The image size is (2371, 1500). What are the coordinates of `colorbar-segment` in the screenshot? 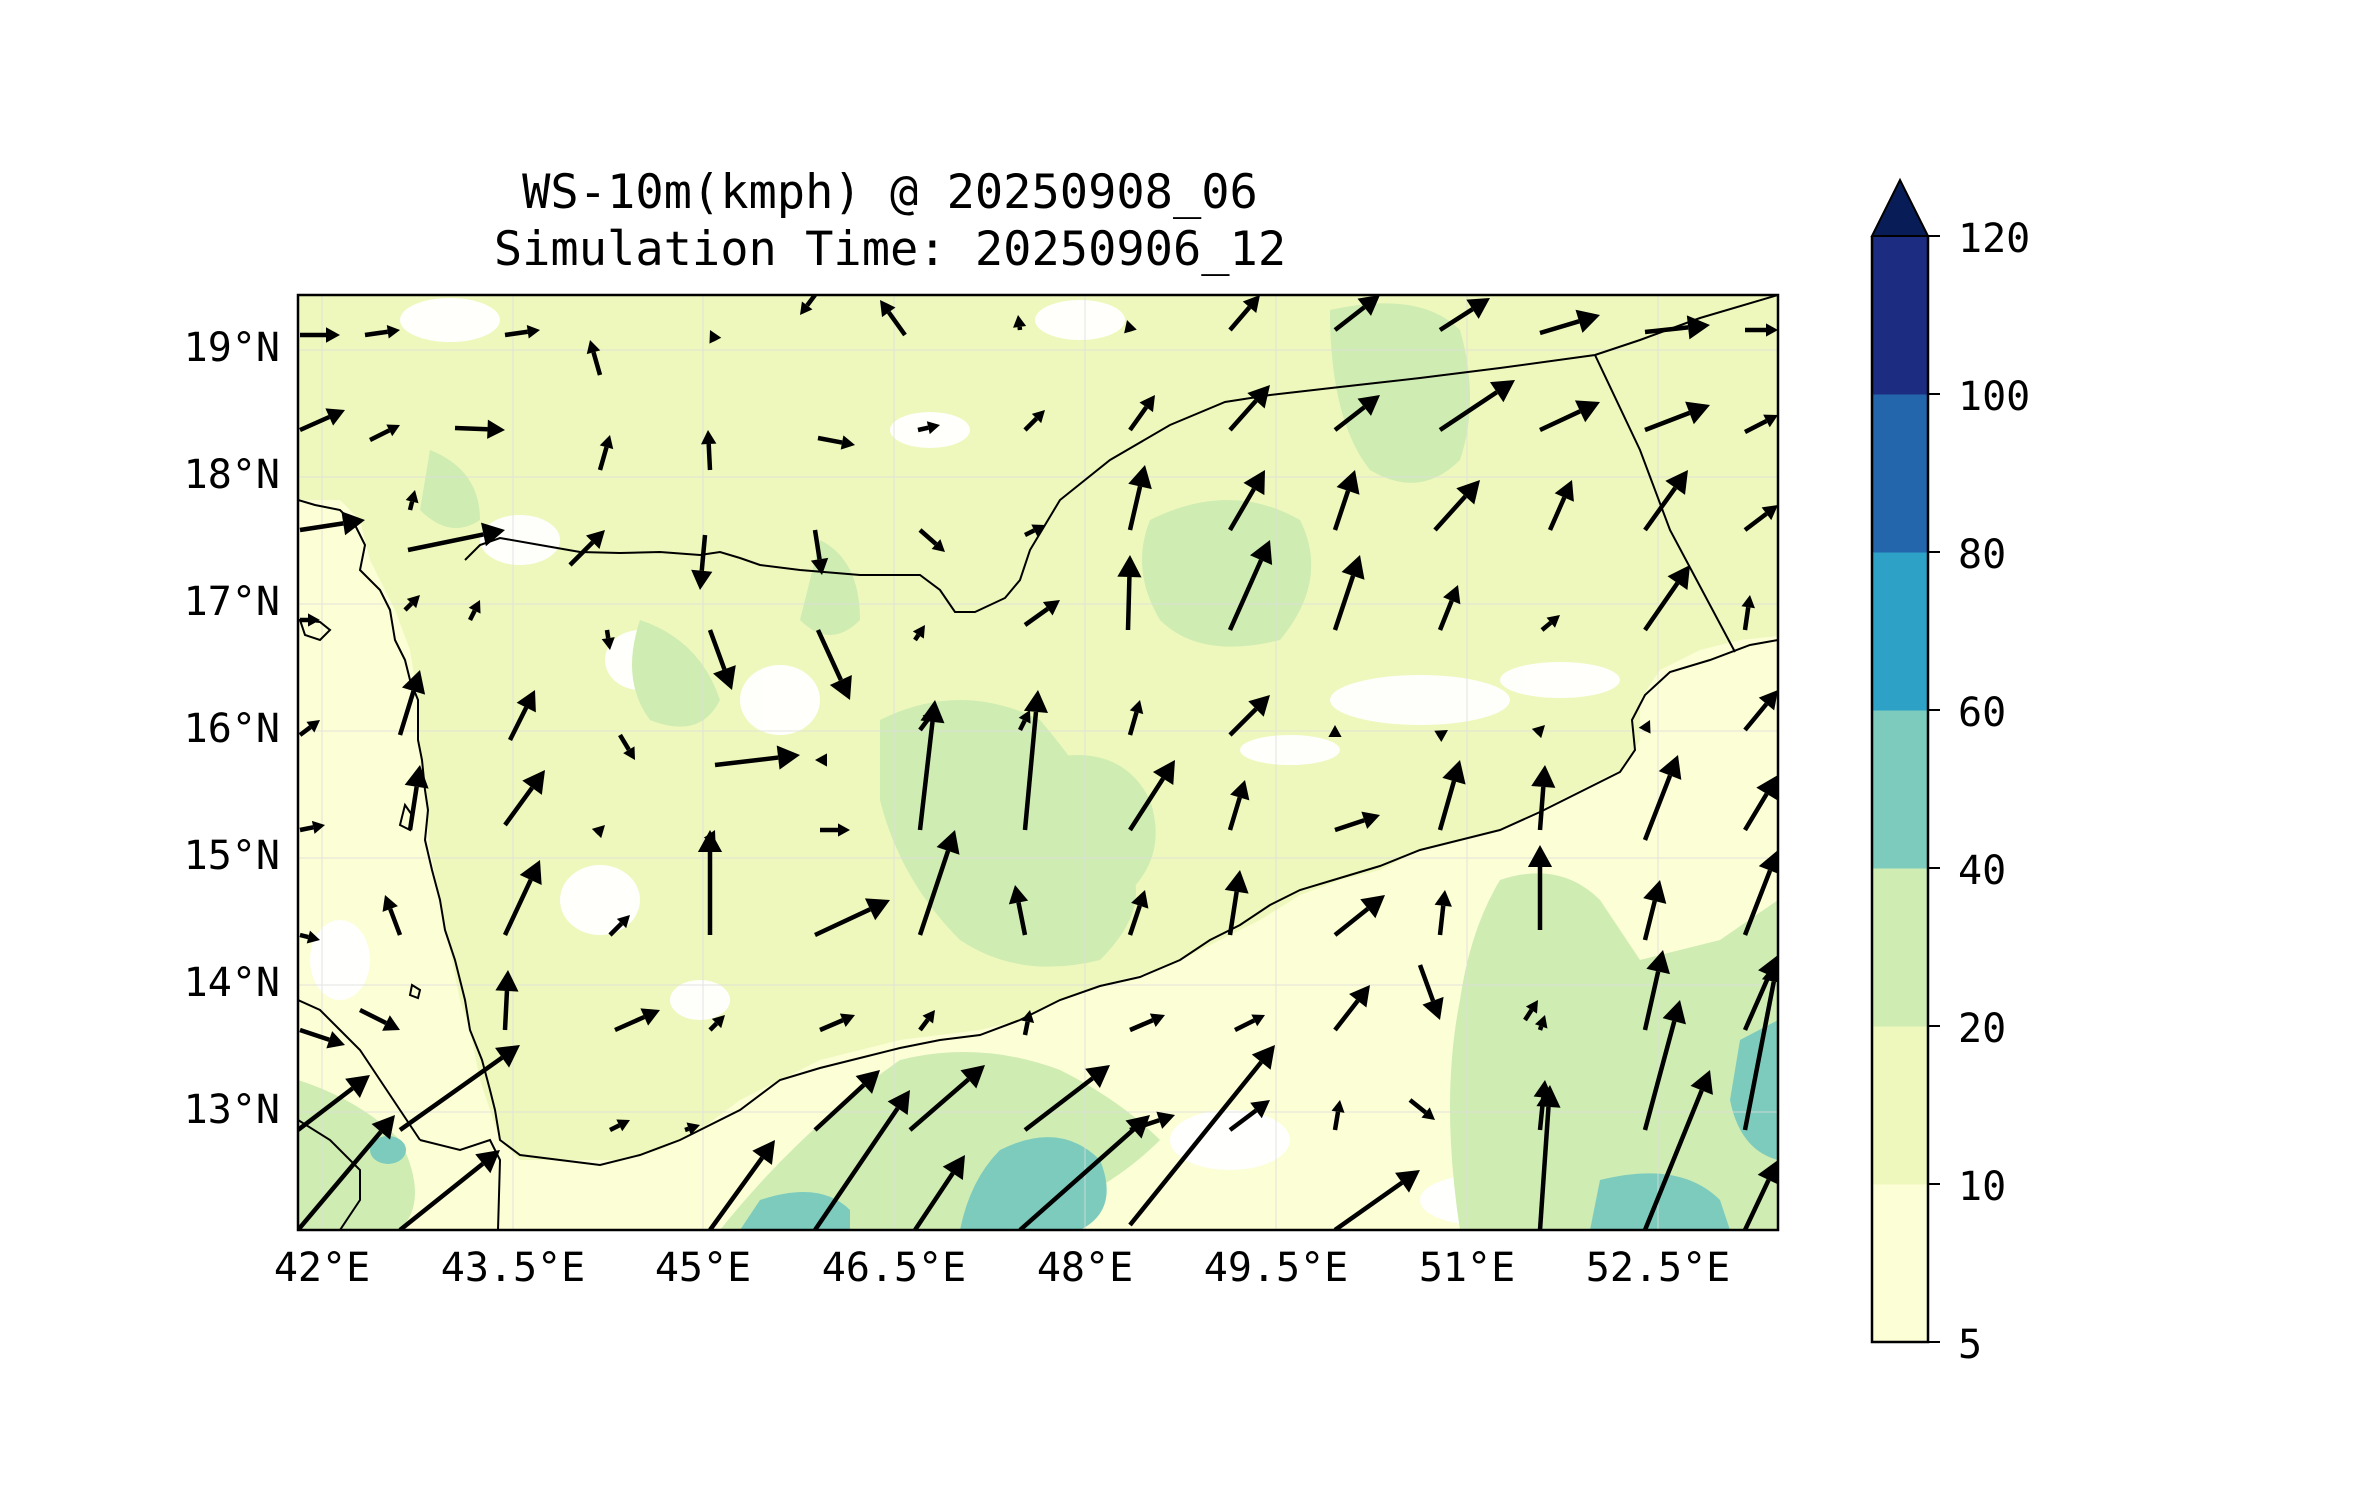 It's located at (1900, 789).